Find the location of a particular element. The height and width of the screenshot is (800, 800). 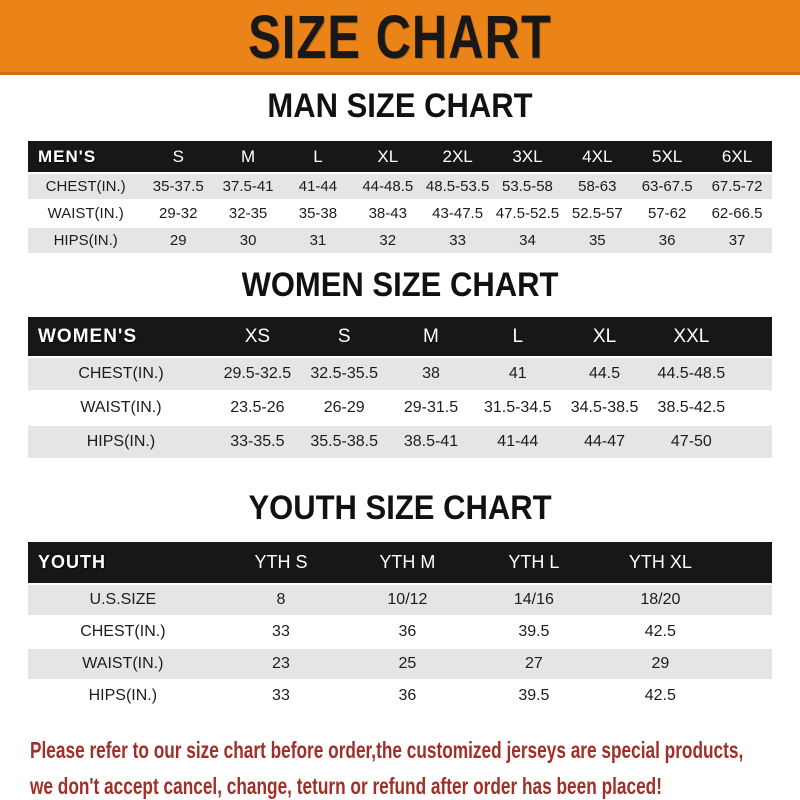

size-value: 32 is located at coordinates (387, 240).